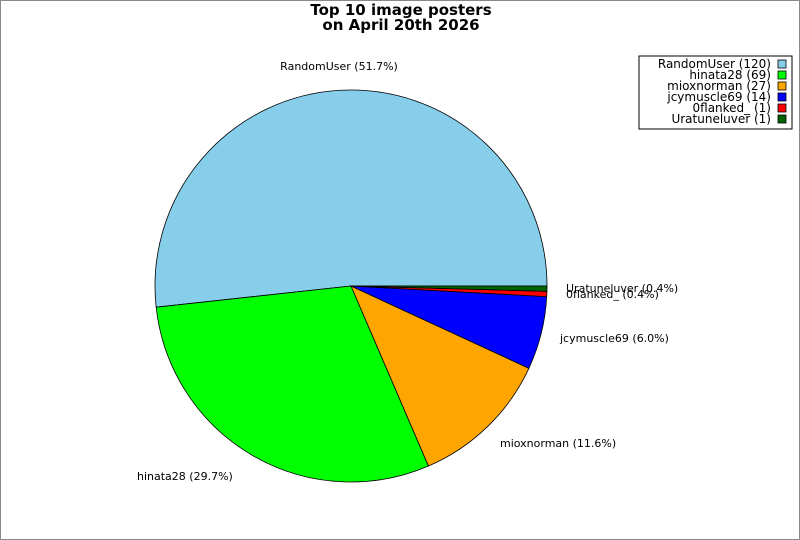 This screenshot has height=540, width=800. Describe the element at coordinates (782, 75) in the screenshot. I see `legend-swatch-hinata28` at that location.